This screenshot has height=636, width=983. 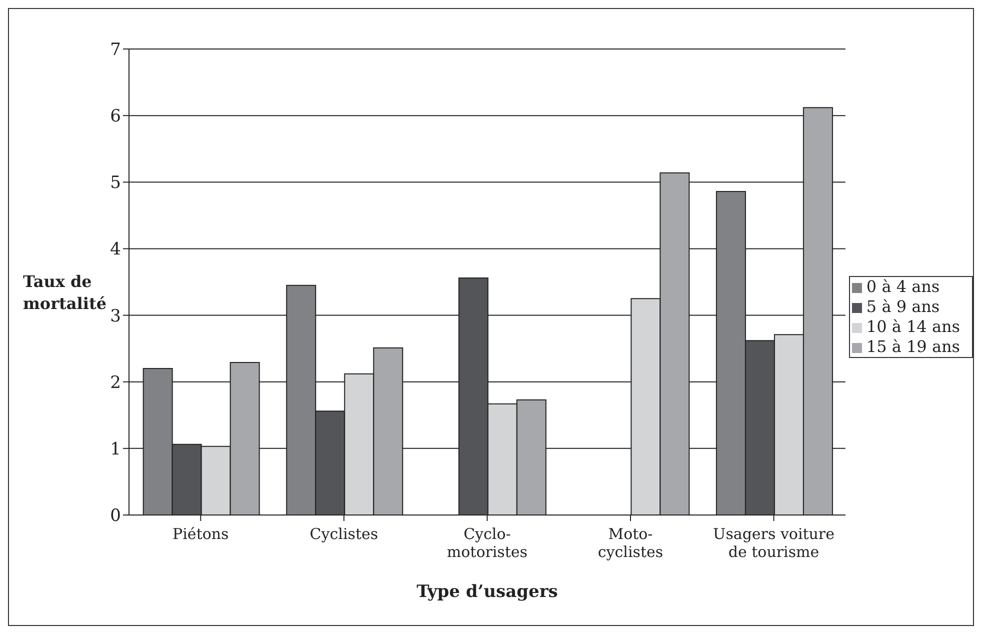 I want to click on y-tick-label: 5, so click(x=115, y=183).